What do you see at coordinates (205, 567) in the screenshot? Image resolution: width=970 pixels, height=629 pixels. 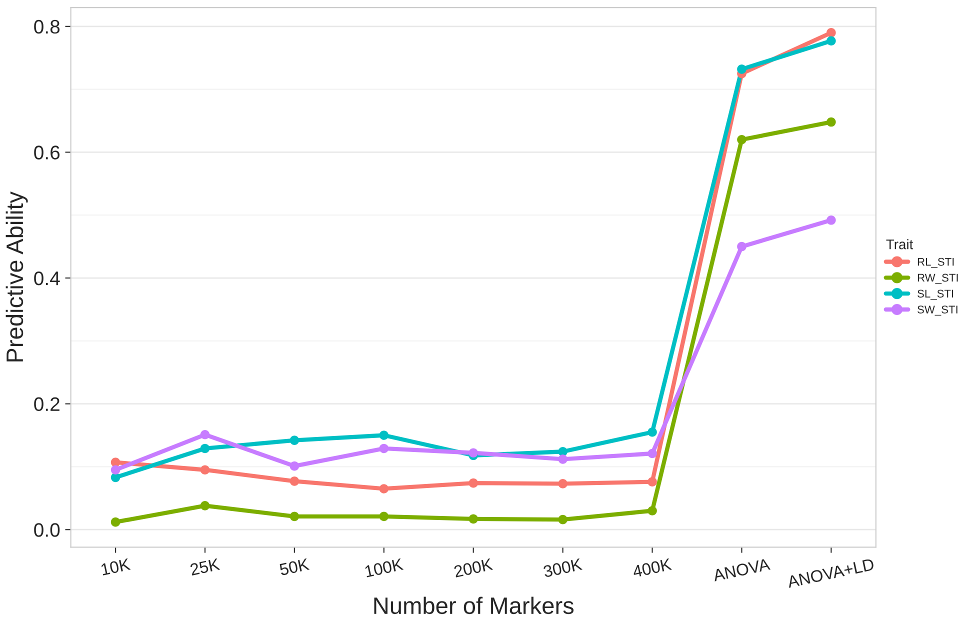 I see `x-tick-label: 25K` at bounding box center [205, 567].